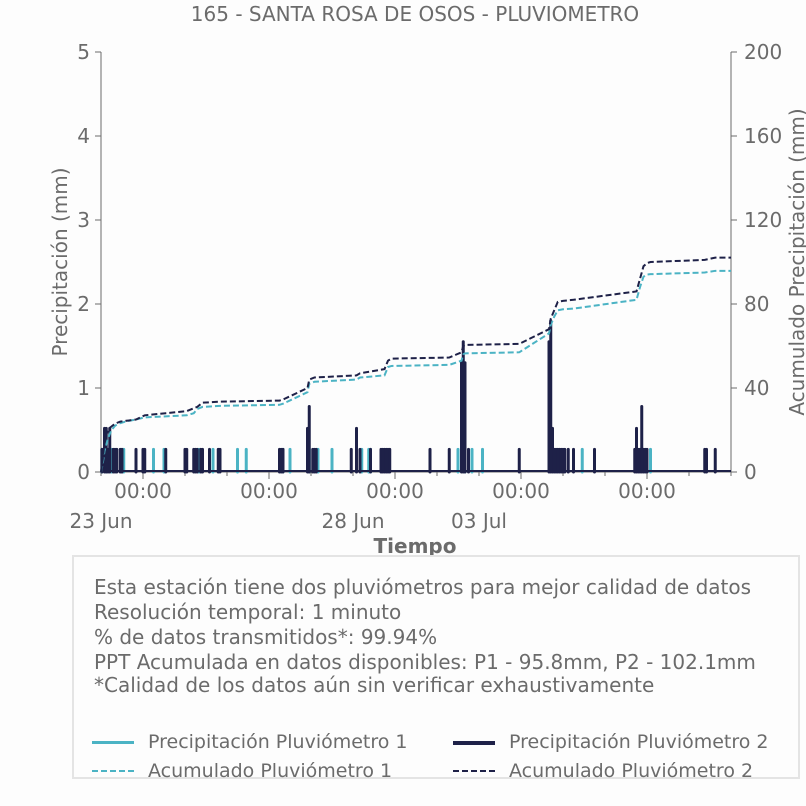  Describe the element at coordinates (352, 521) in the screenshot. I see `x-date-label: 28 Jun` at that location.